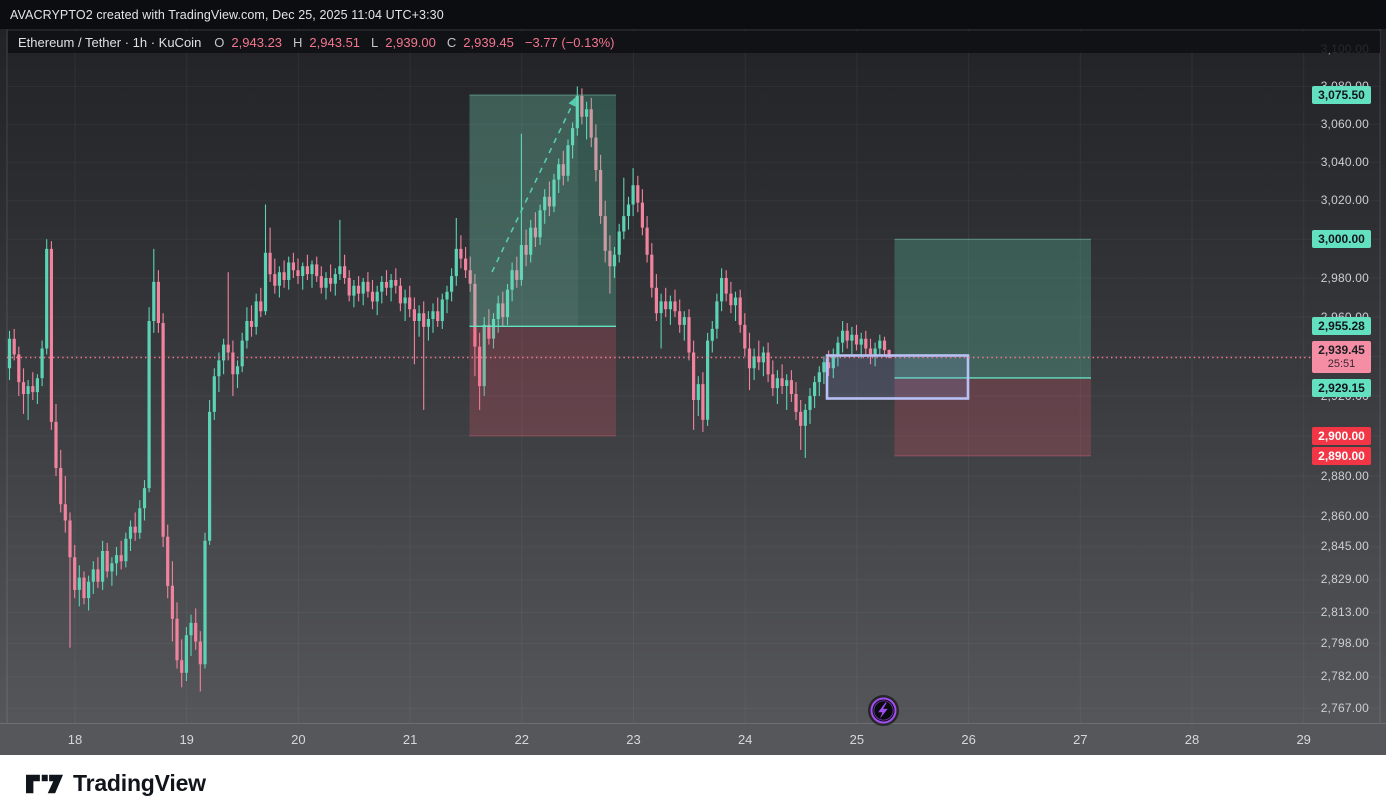  Describe the element at coordinates (569, 42) in the screenshot. I see `change-value: −3.77 (−0.13%)` at that location.